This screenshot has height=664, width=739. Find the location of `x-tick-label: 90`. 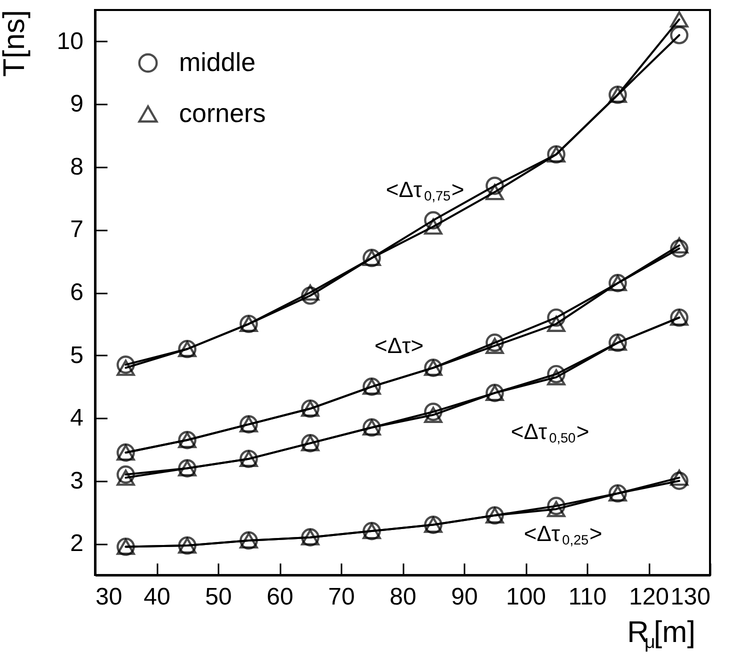

x-tick-label: 90 is located at coordinates (464, 597).